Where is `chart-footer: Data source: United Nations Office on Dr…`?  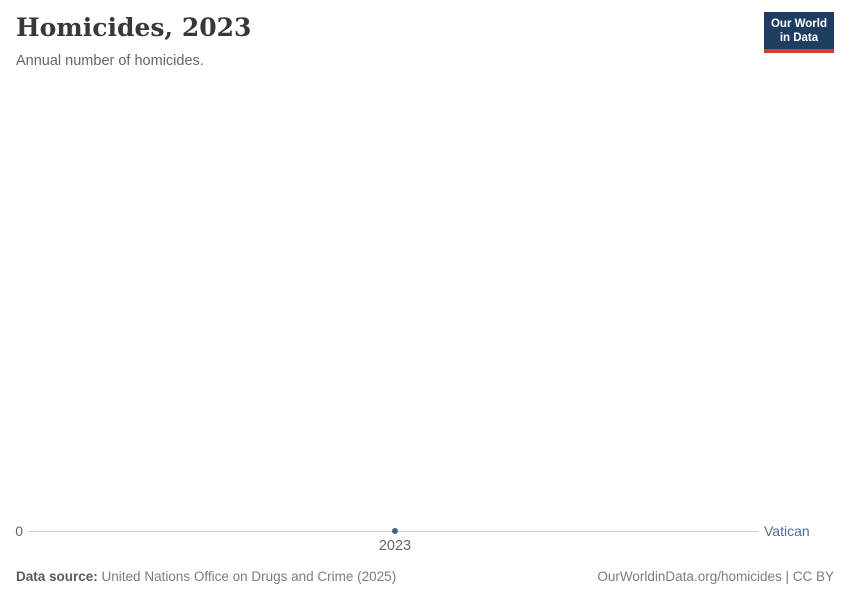
chart-footer: Data source: United Nations Office on Dr… is located at coordinates (425, 576).